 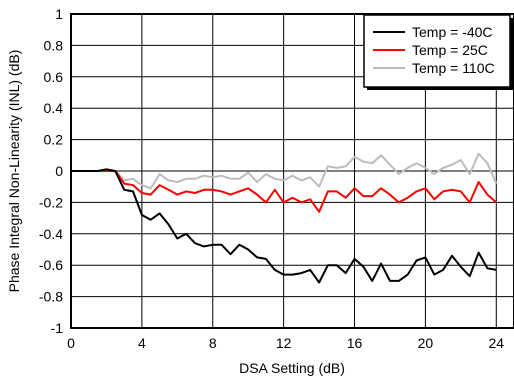 What do you see at coordinates (59, 171) in the screenshot?
I see `y-tick-label: 0` at bounding box center [59, 171].